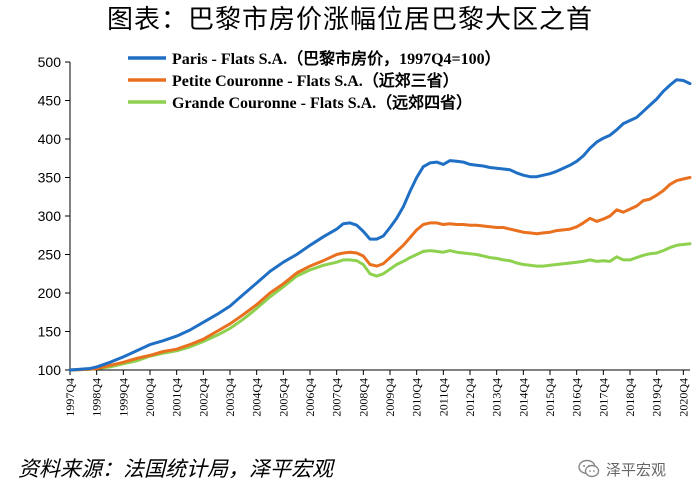 This screenshot has height=489, width=700. What do you see at coordinates (50, 216) in the screenshot?
I see `y-tick-label: 300` at bounding box center [50, 216].